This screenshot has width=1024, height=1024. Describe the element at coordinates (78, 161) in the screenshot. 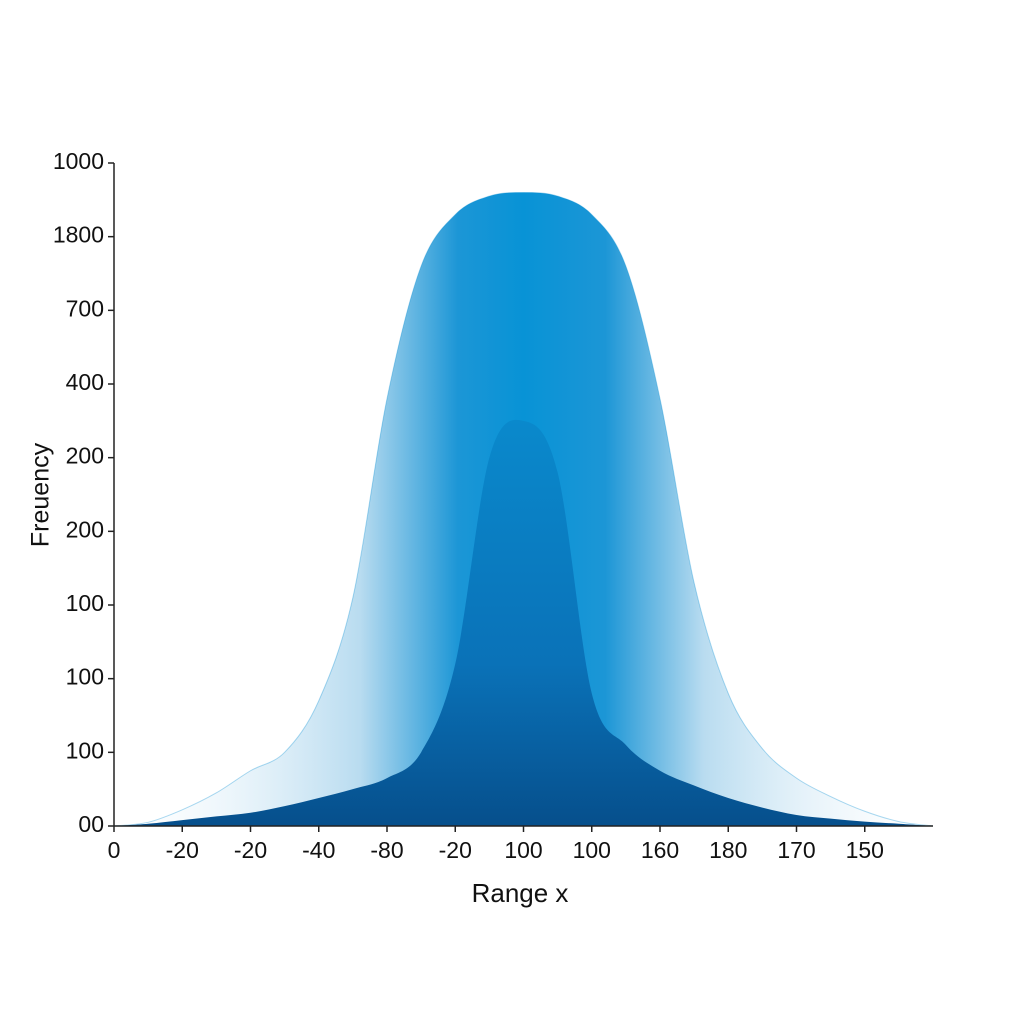

I see `y-tick-label: 1000` at that location.